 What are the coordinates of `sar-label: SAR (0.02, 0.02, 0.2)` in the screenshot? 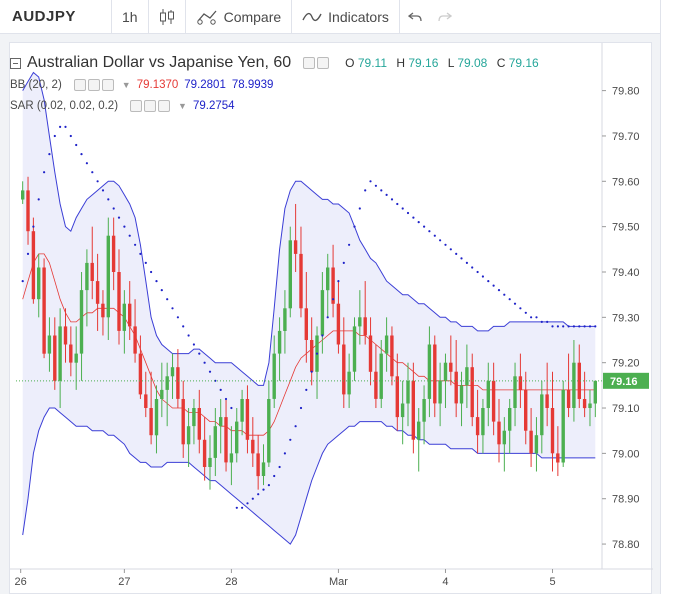 It's located at (64, 105).